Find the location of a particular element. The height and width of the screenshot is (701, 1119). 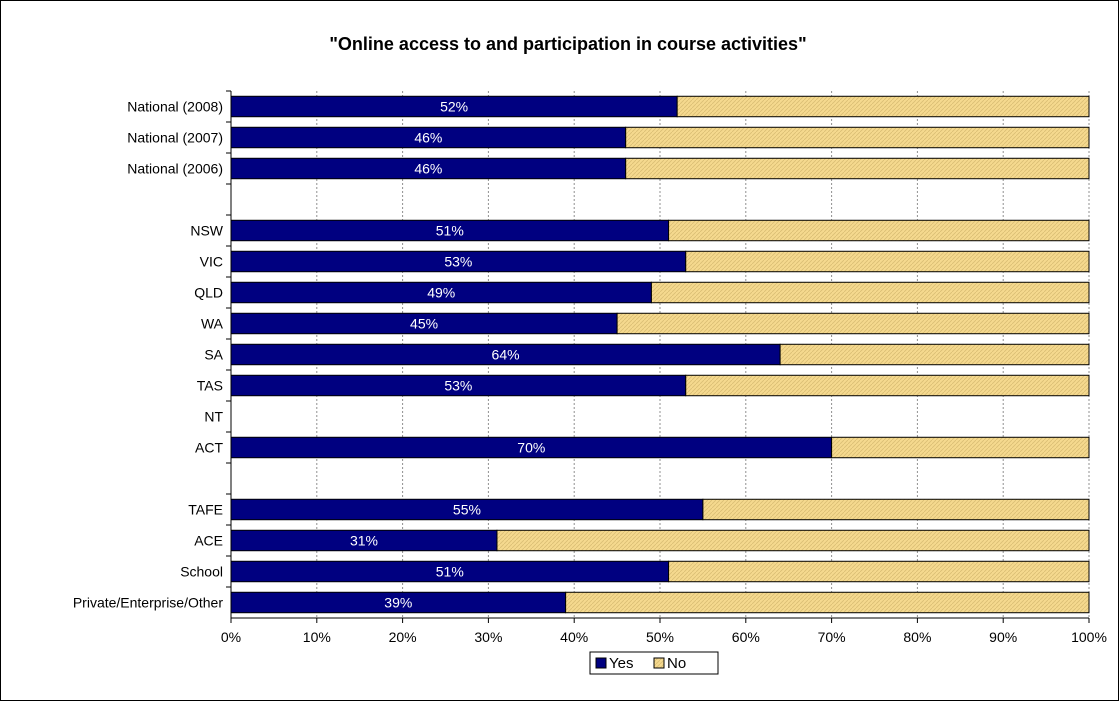

x-tick-label: 80% is located at coordinates (917, 637).